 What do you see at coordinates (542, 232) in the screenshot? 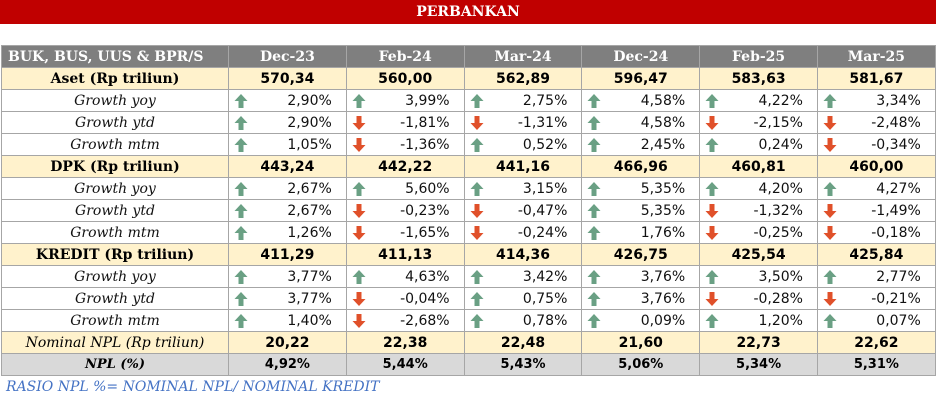
I see `growth-value: -0,24%` at bounding box center [542, 232].